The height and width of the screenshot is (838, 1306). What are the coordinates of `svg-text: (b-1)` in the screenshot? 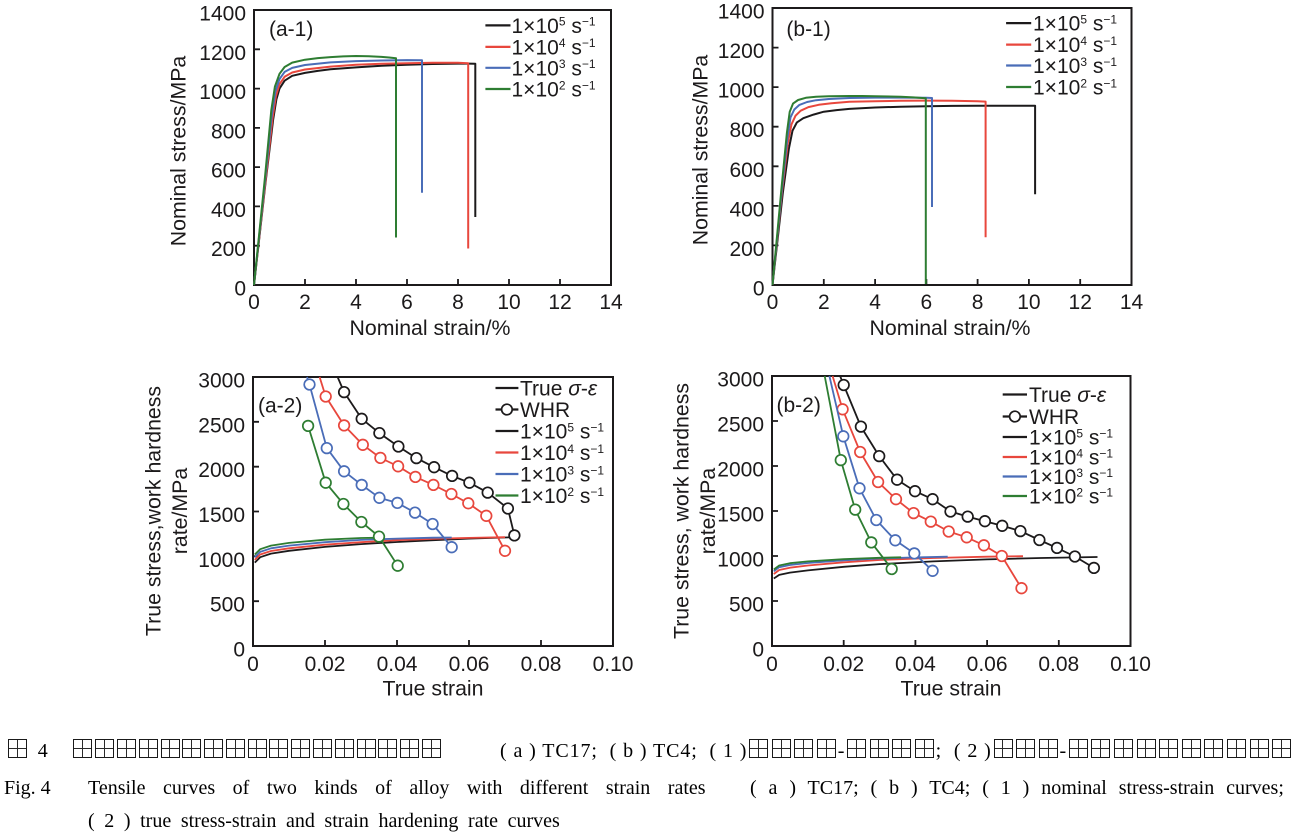 It's located at (808, 29).